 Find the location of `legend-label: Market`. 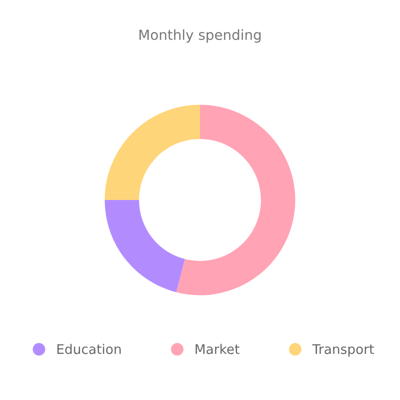

legend-label: Market is located at coordinates (218, 349).